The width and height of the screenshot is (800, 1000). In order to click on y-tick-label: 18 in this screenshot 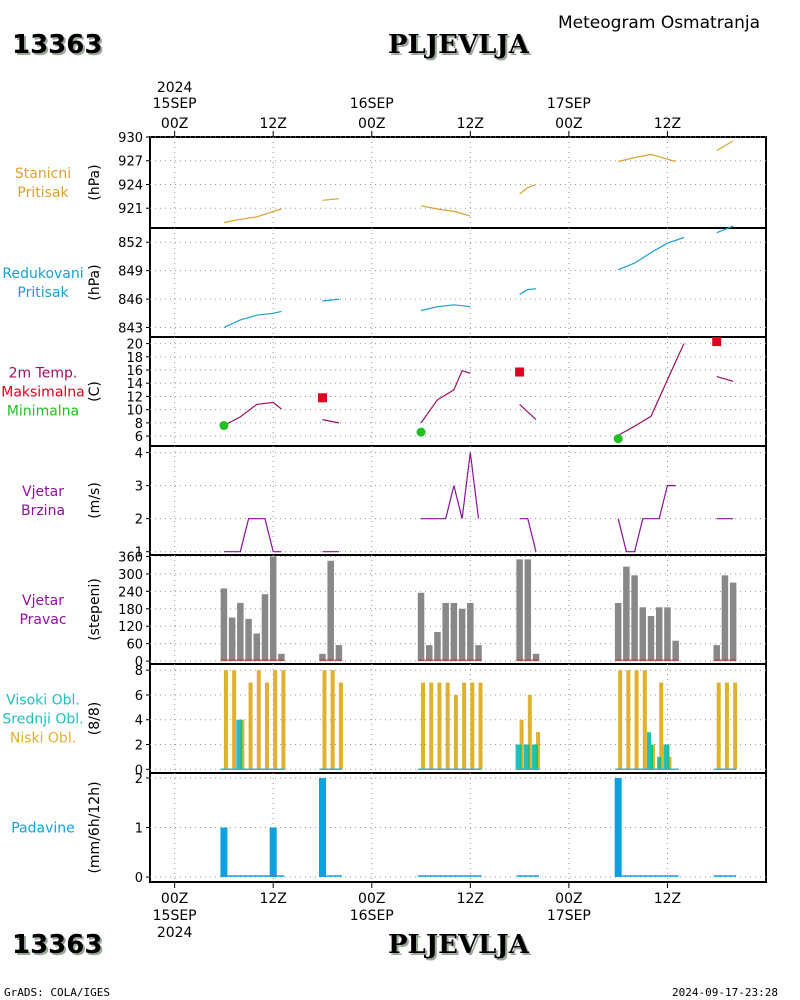, I will do `click(134, 358)`.